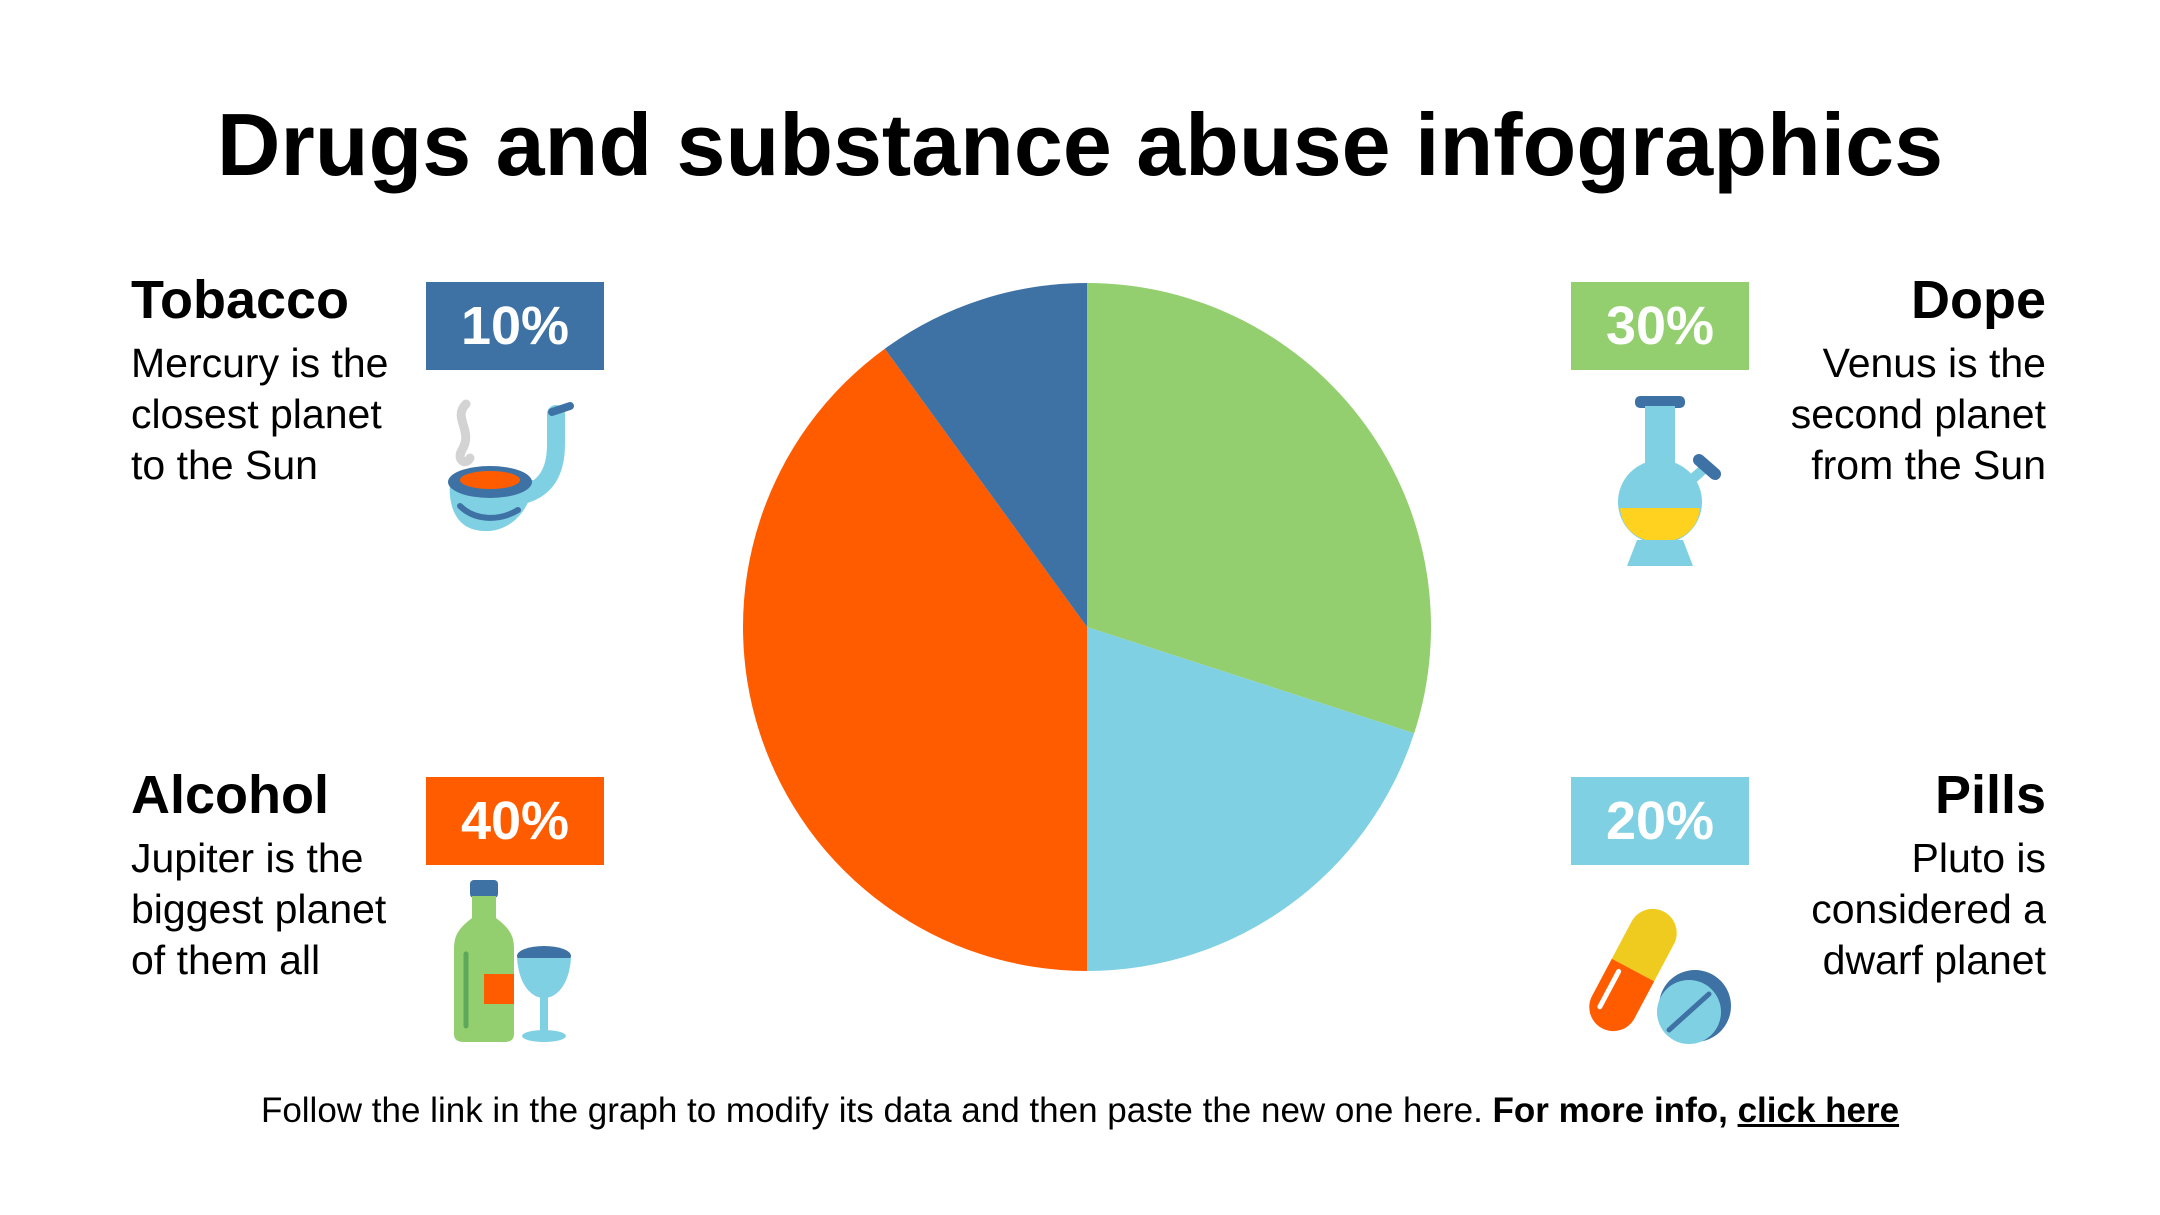 The width and height of the screenshot is (2160, 1215). What do you see at coordinates (1934, 363) in the screenshot?
I see `dope-desc-line: Venus is the` at bounding box center [1934, 363].